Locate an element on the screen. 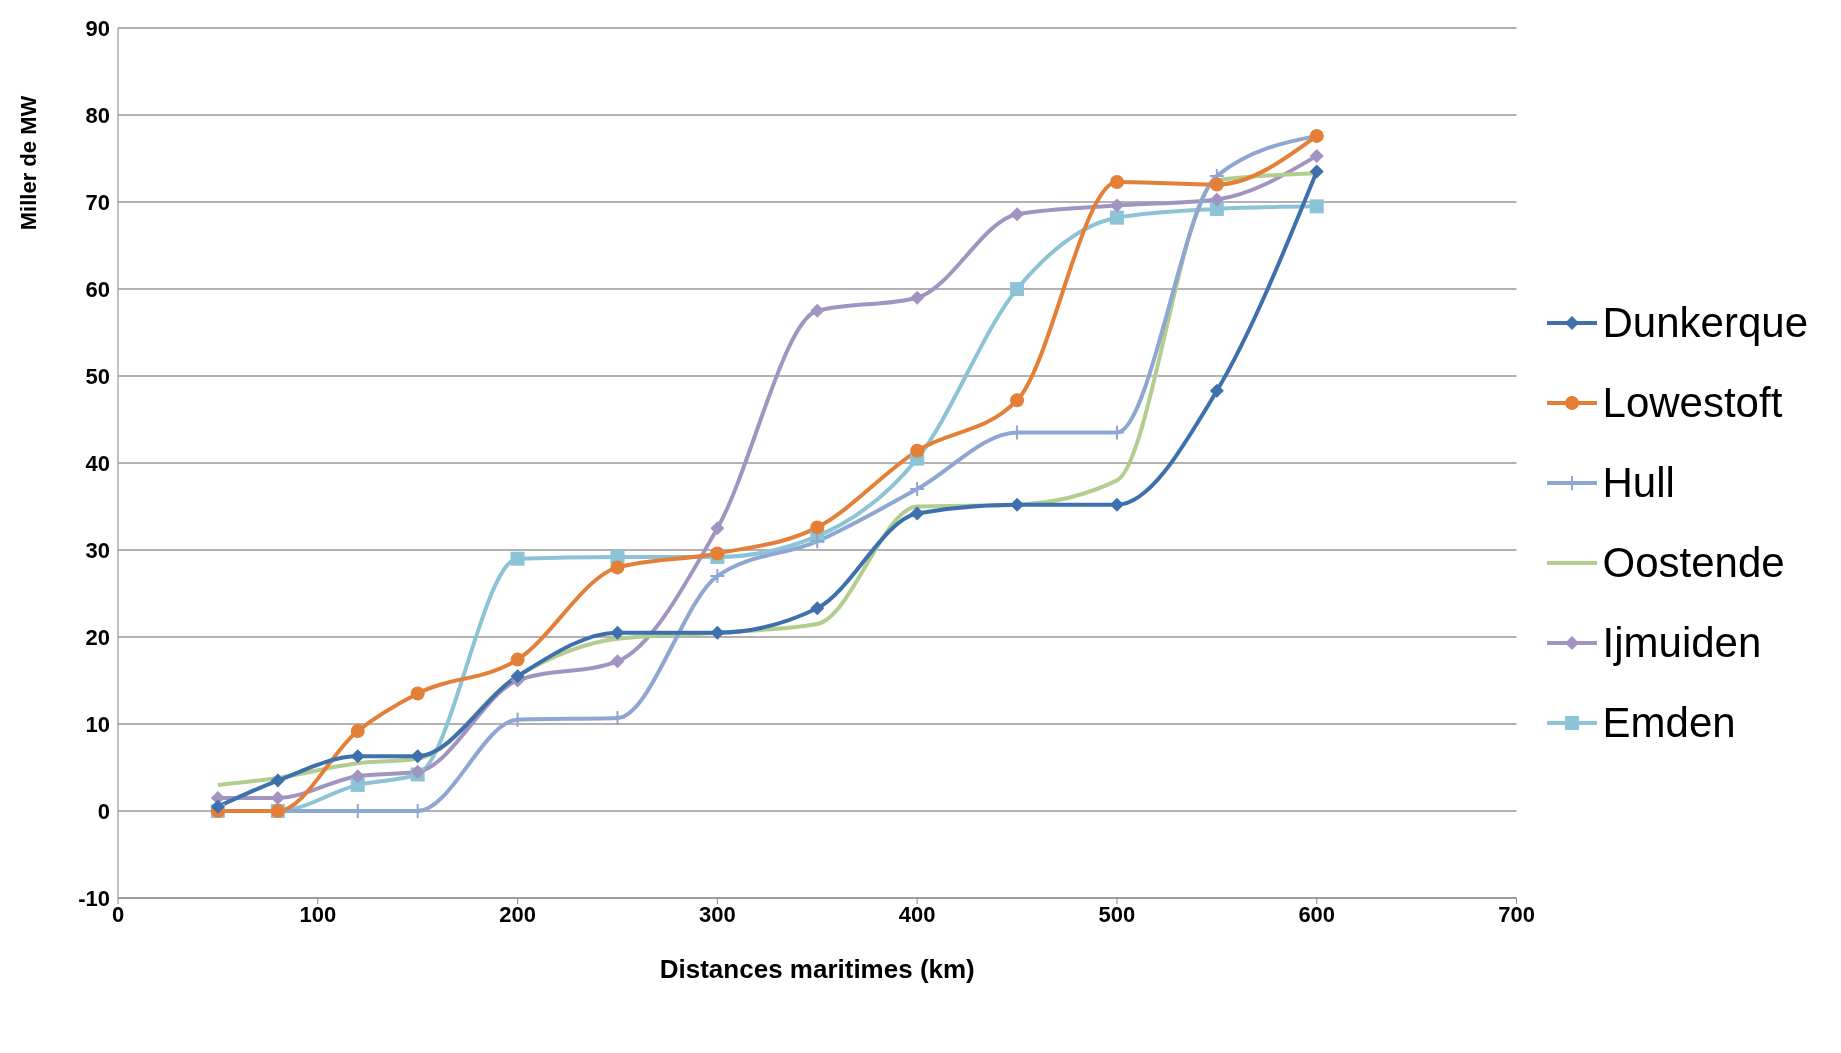 This screenshot has width=1841, height=1053. legend-label: Dunkerque is located at coordinates (1705, 323).